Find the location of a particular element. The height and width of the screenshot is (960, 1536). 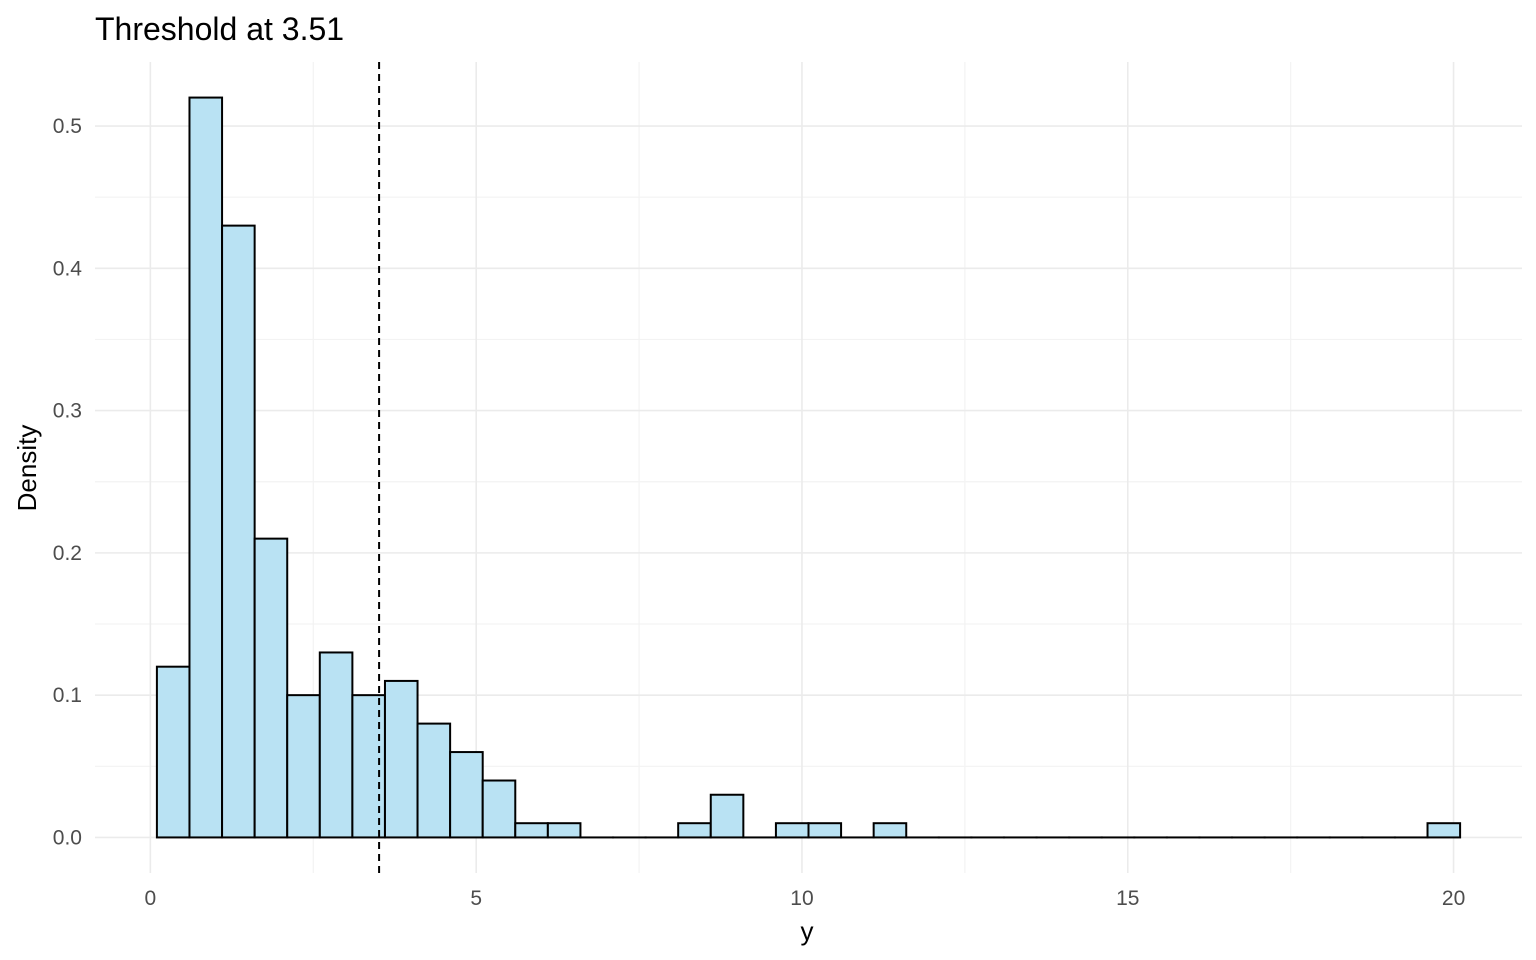

y-tick-label-0: 0.0 is located at coordinates (67, 837).